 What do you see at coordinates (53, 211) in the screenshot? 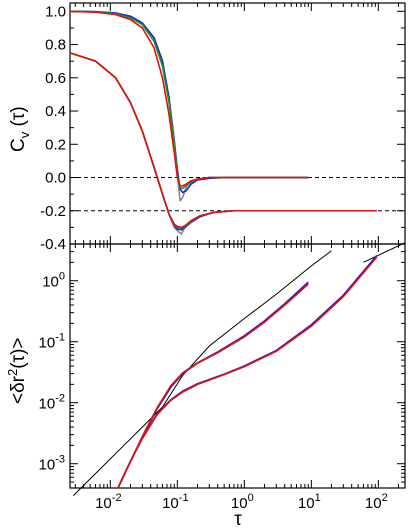
I see `y-tick-label: -0.2` at bounding box center [53, 211].